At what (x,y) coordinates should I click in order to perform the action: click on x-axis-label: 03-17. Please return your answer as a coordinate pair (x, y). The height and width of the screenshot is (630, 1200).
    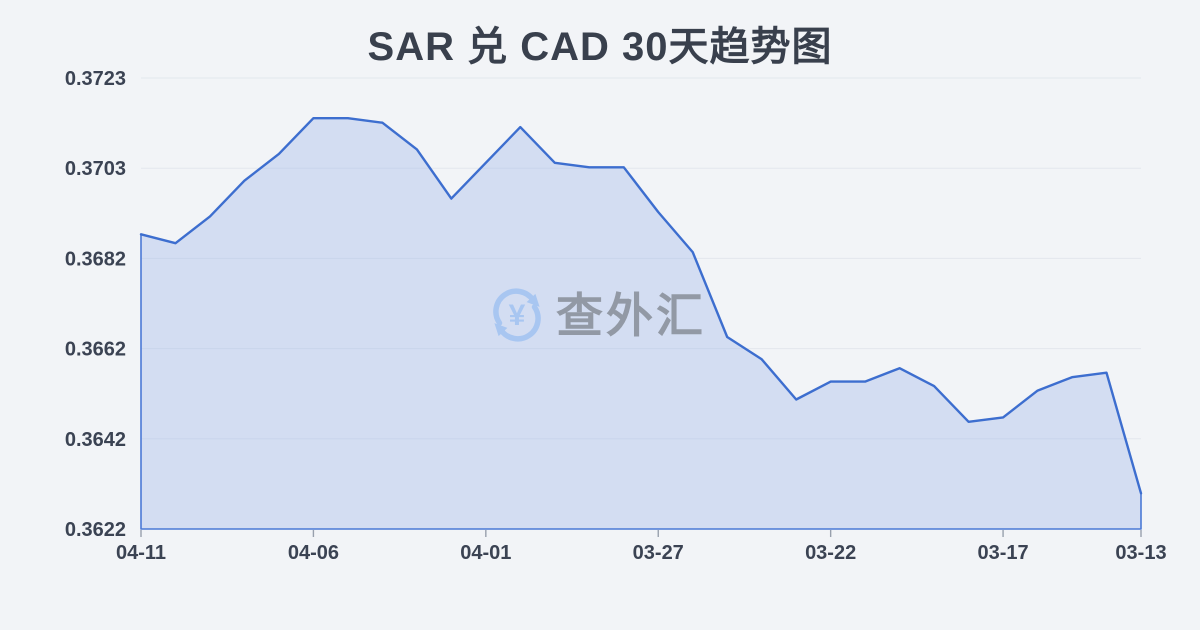
    Looking at the image, I should click on (1002, 553).